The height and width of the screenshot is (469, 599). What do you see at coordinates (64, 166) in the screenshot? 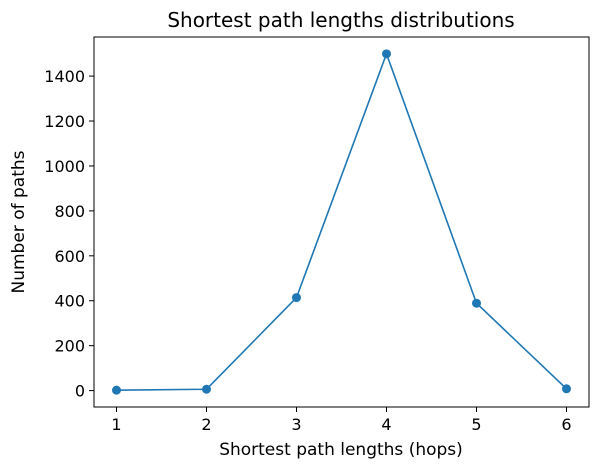
I see `y-tick-label: 1000` at bounding box center [64, 166].